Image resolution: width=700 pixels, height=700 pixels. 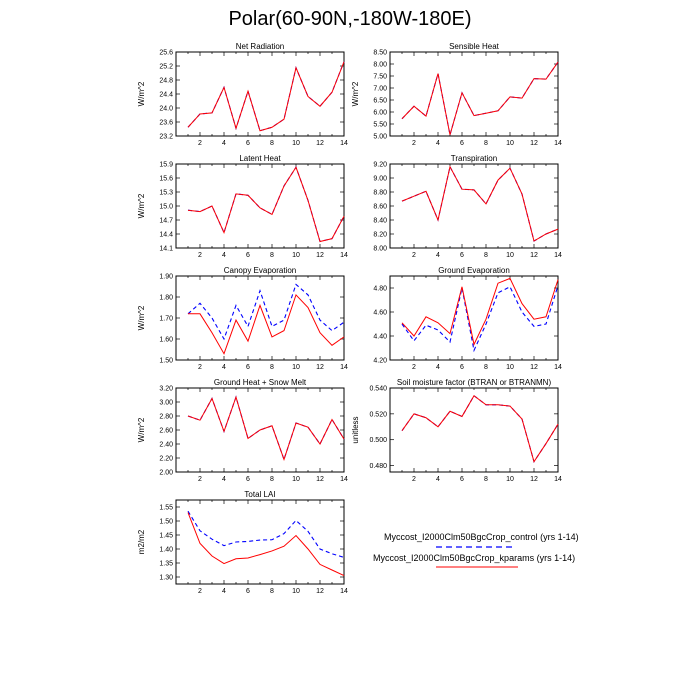 I want to click on y-tick-label: 0.480, so click(x=378, y=466).